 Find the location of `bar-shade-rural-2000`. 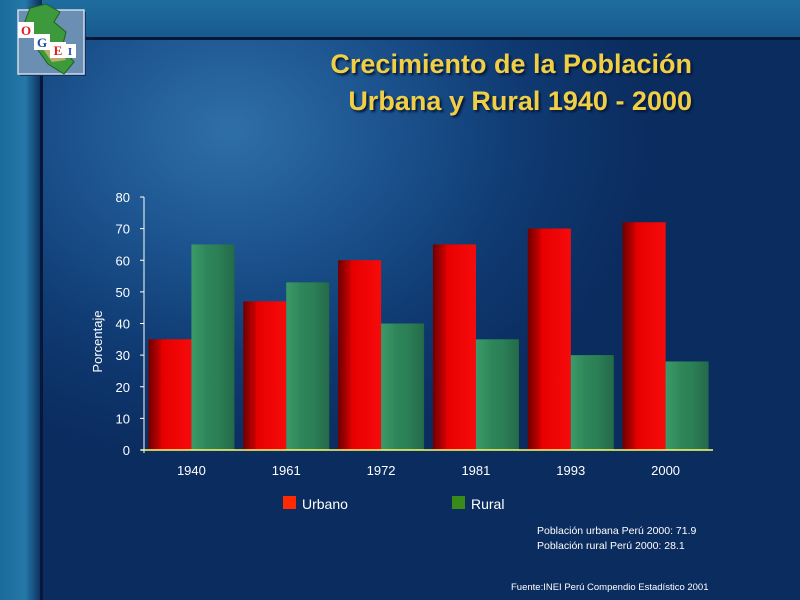

bar-shade-rural-2000 is located at coordinates (693, 405).